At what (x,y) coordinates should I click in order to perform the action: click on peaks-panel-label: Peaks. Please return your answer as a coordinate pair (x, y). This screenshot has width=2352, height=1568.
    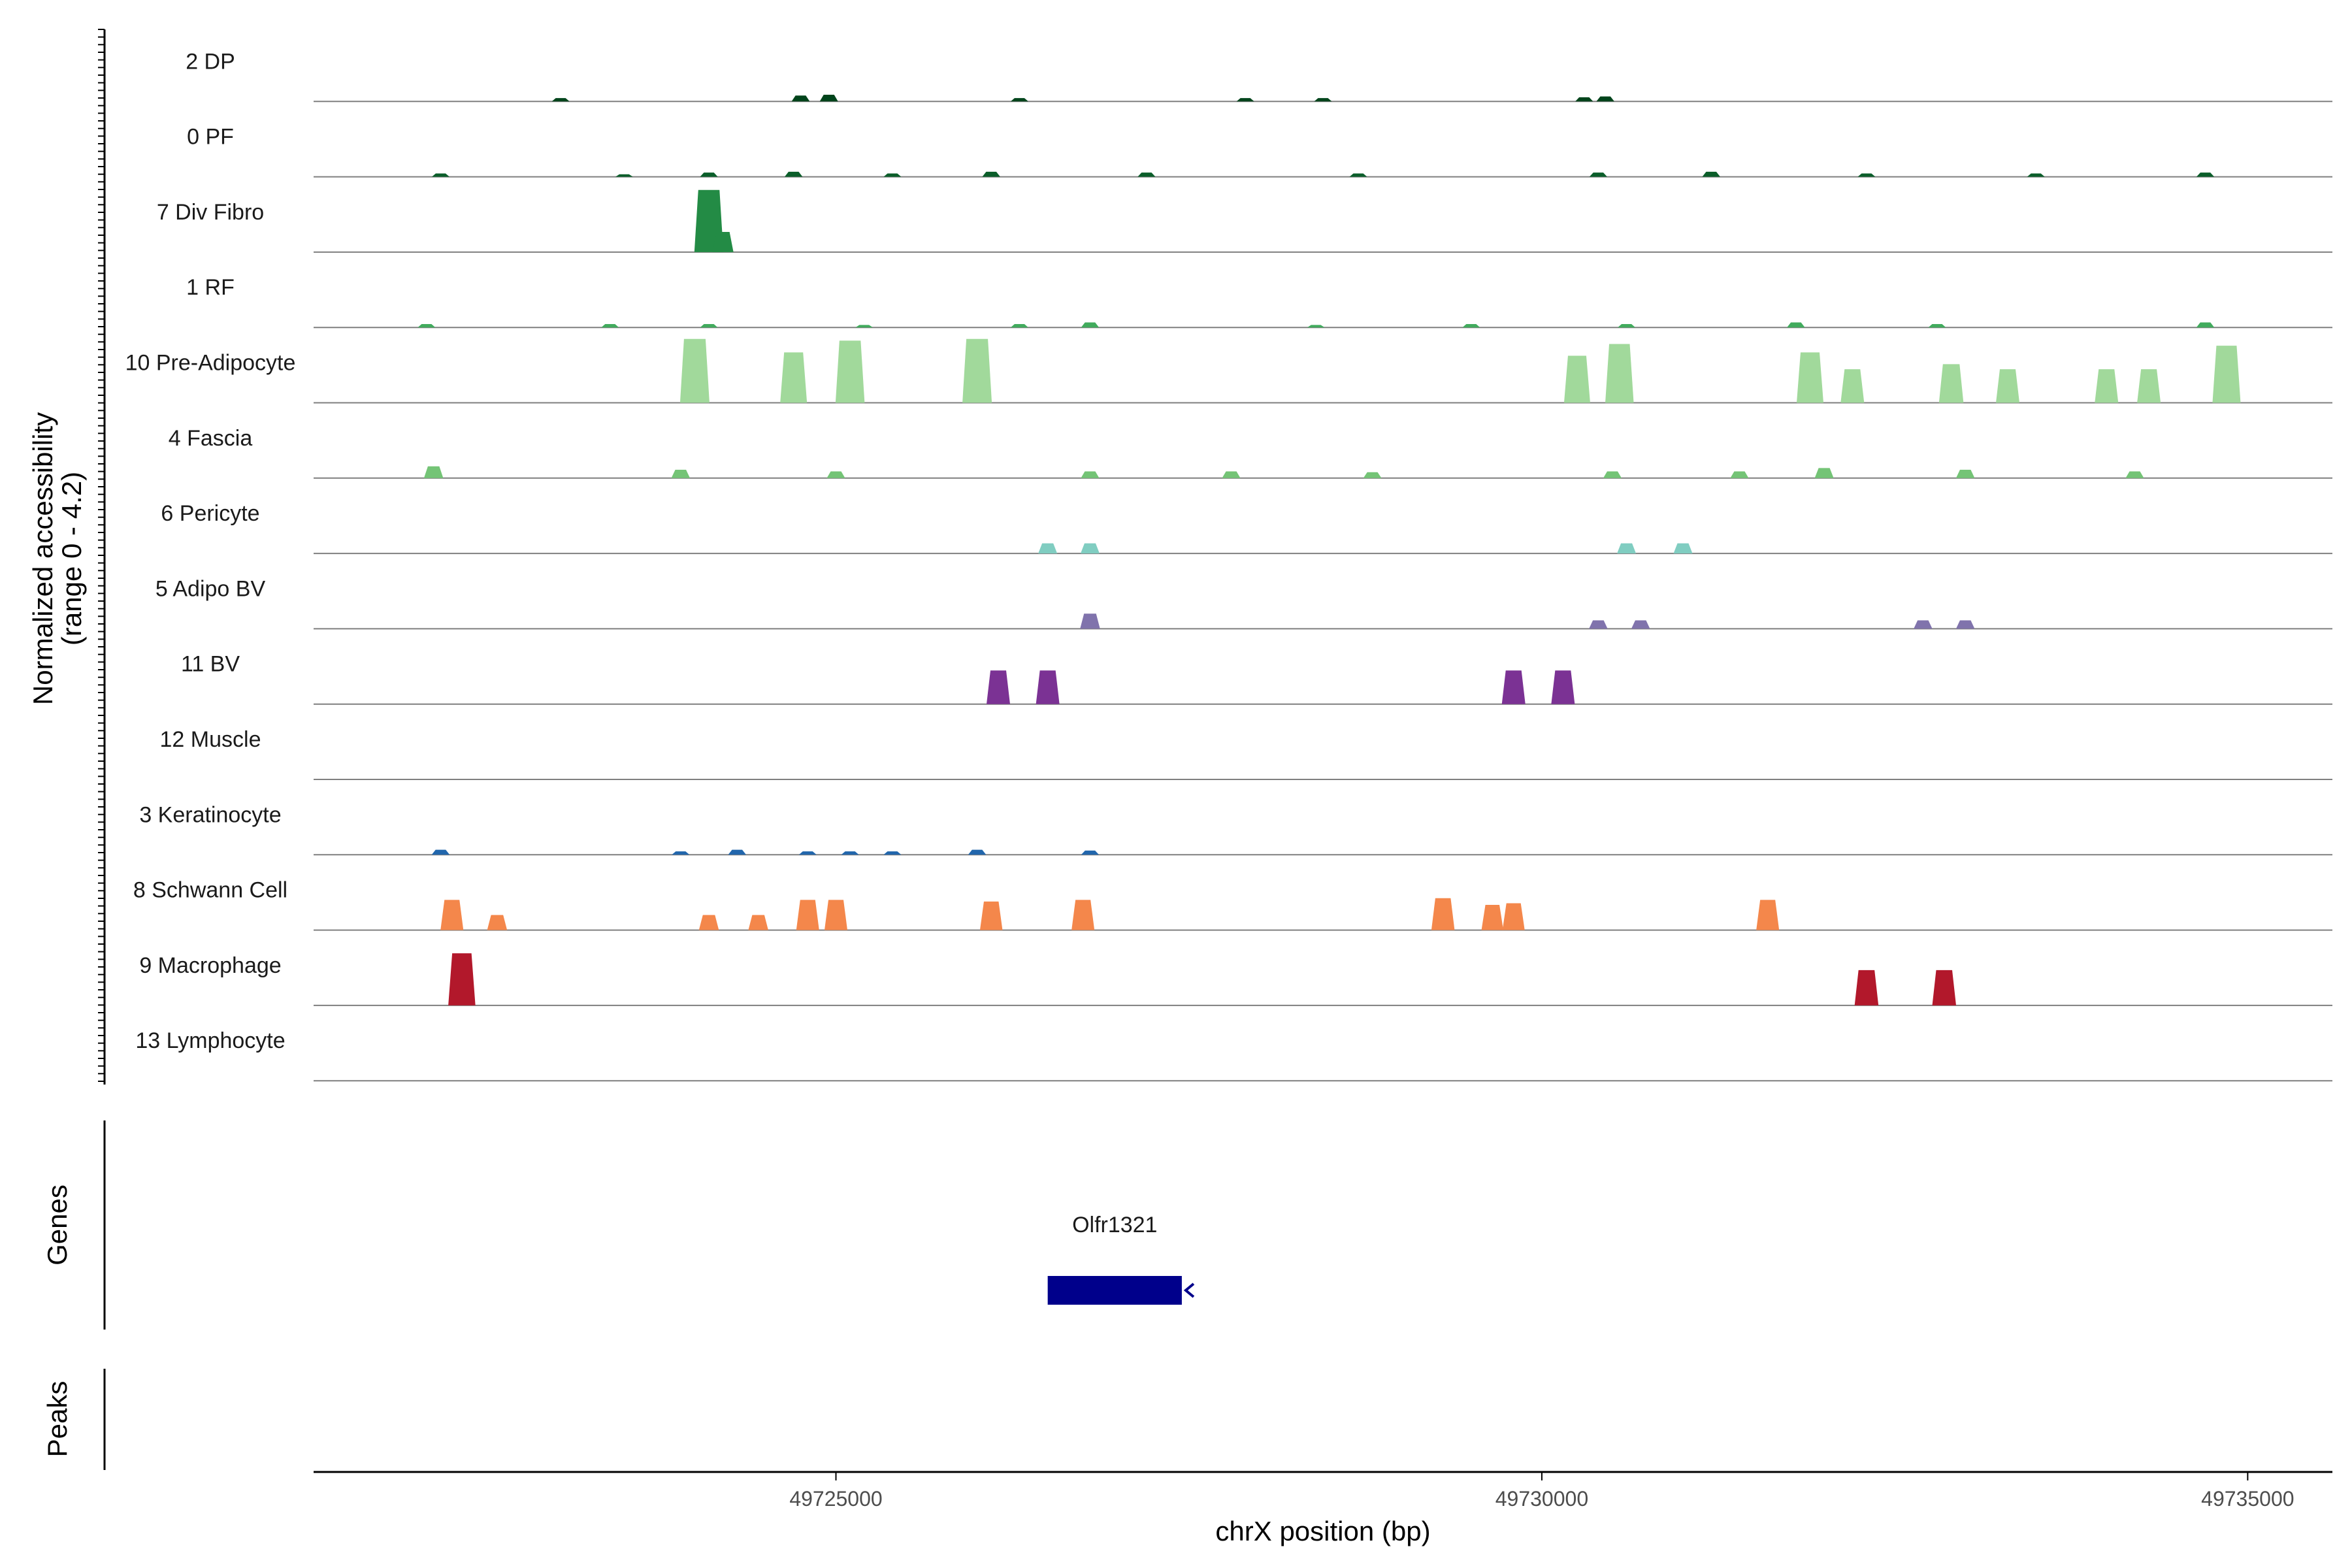
    Looking at the image, I should click on (57, 1419).